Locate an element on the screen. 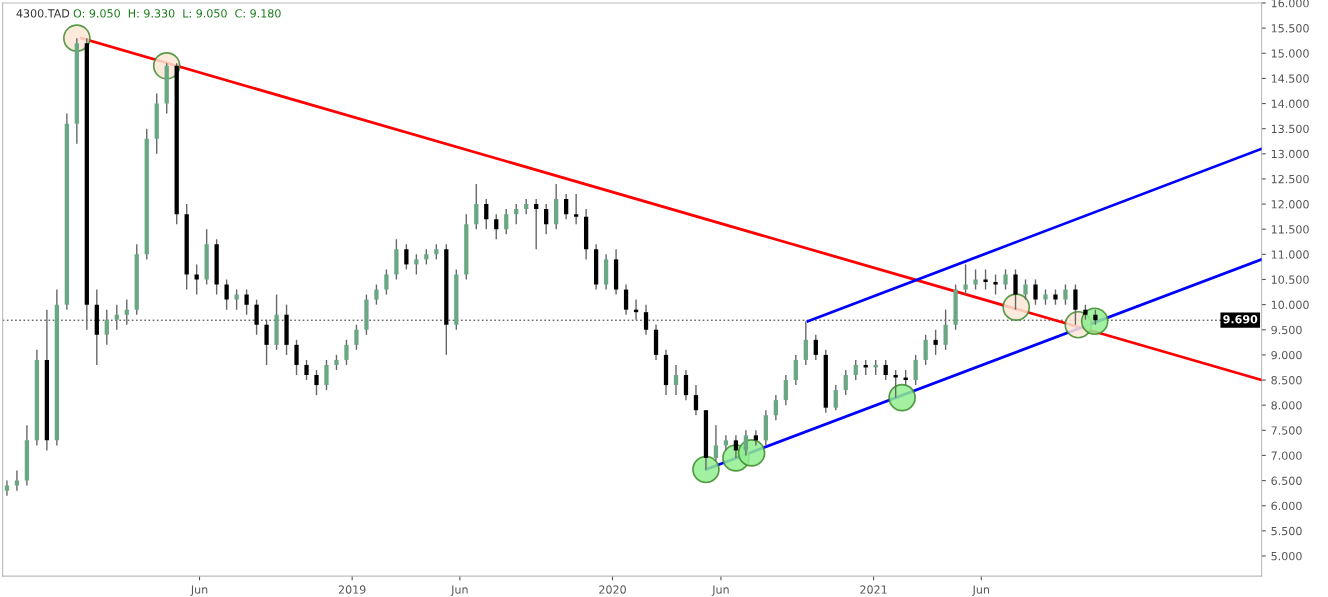  x-tick-label: 2019 is located at coordinates (352, 589).